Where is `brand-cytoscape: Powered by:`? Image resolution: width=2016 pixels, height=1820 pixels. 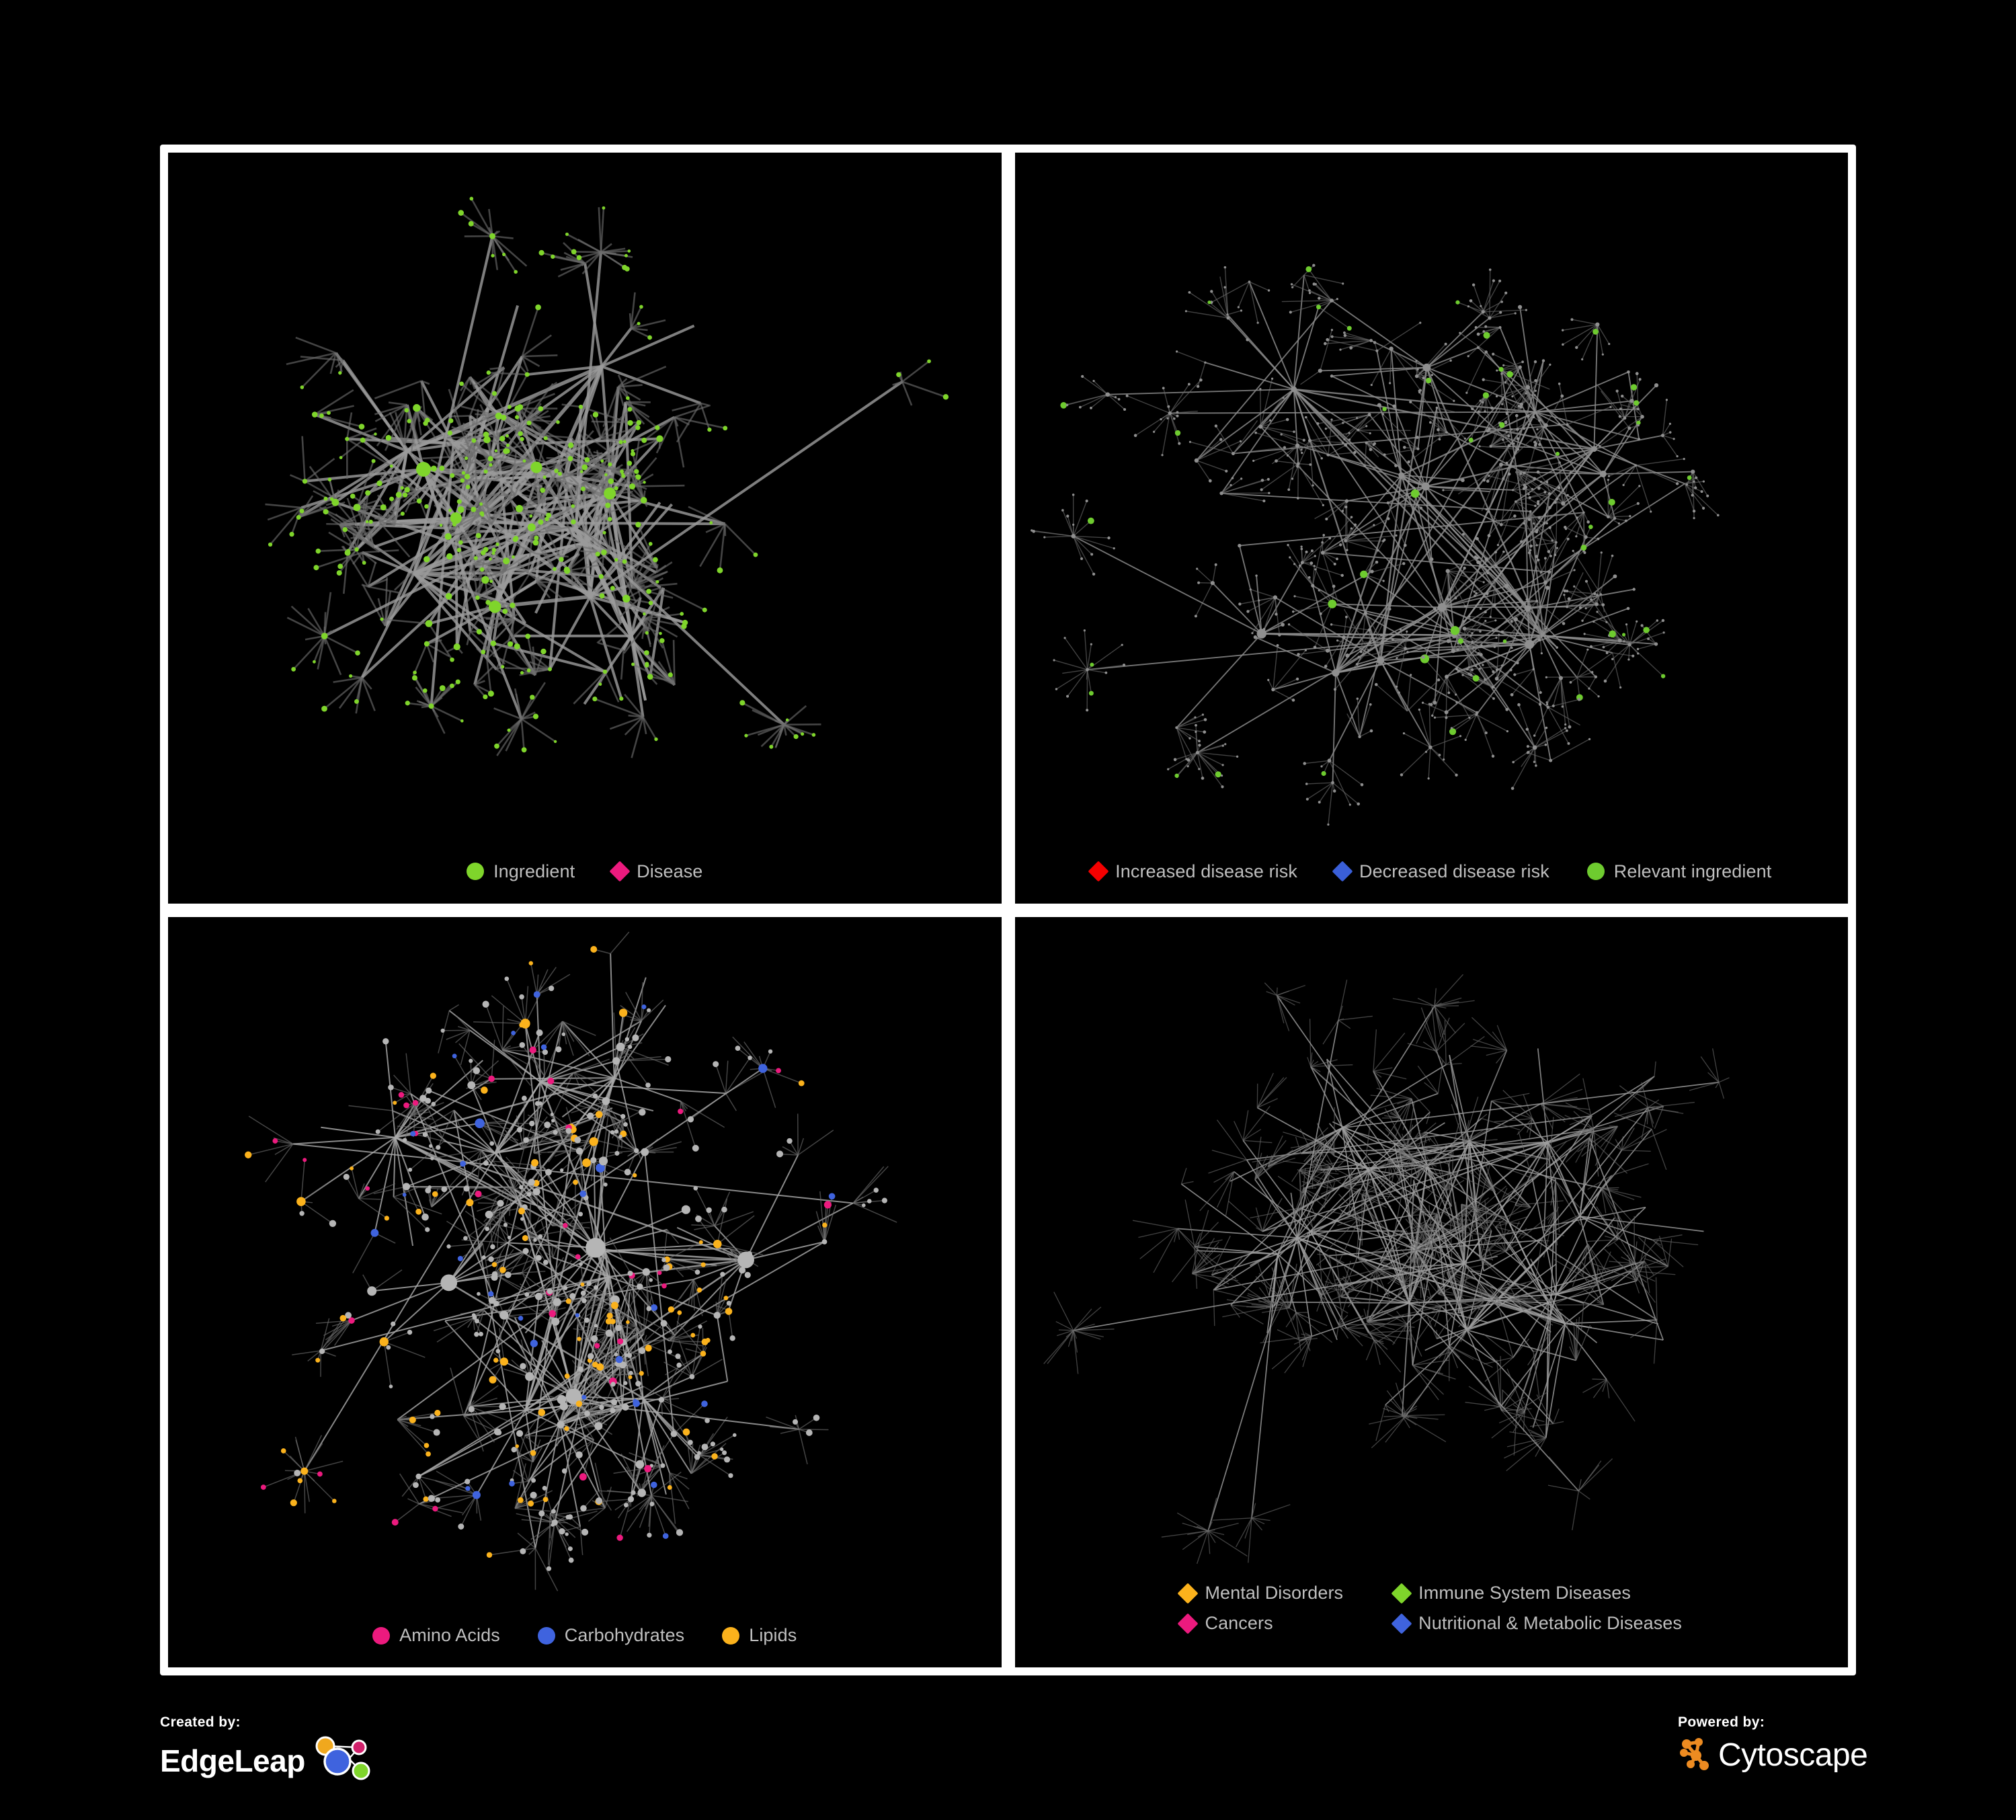
brand-cytoscape: Powered by: is located at coordinates (1773, 1745).